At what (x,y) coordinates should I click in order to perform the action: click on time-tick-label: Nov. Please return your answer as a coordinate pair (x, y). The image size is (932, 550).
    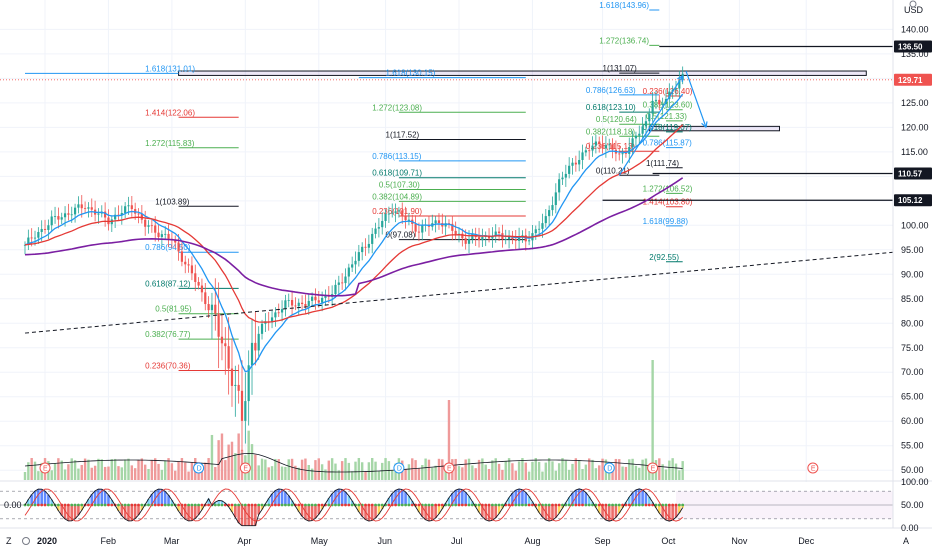
    Looking at the image, I should click on (739, 541).